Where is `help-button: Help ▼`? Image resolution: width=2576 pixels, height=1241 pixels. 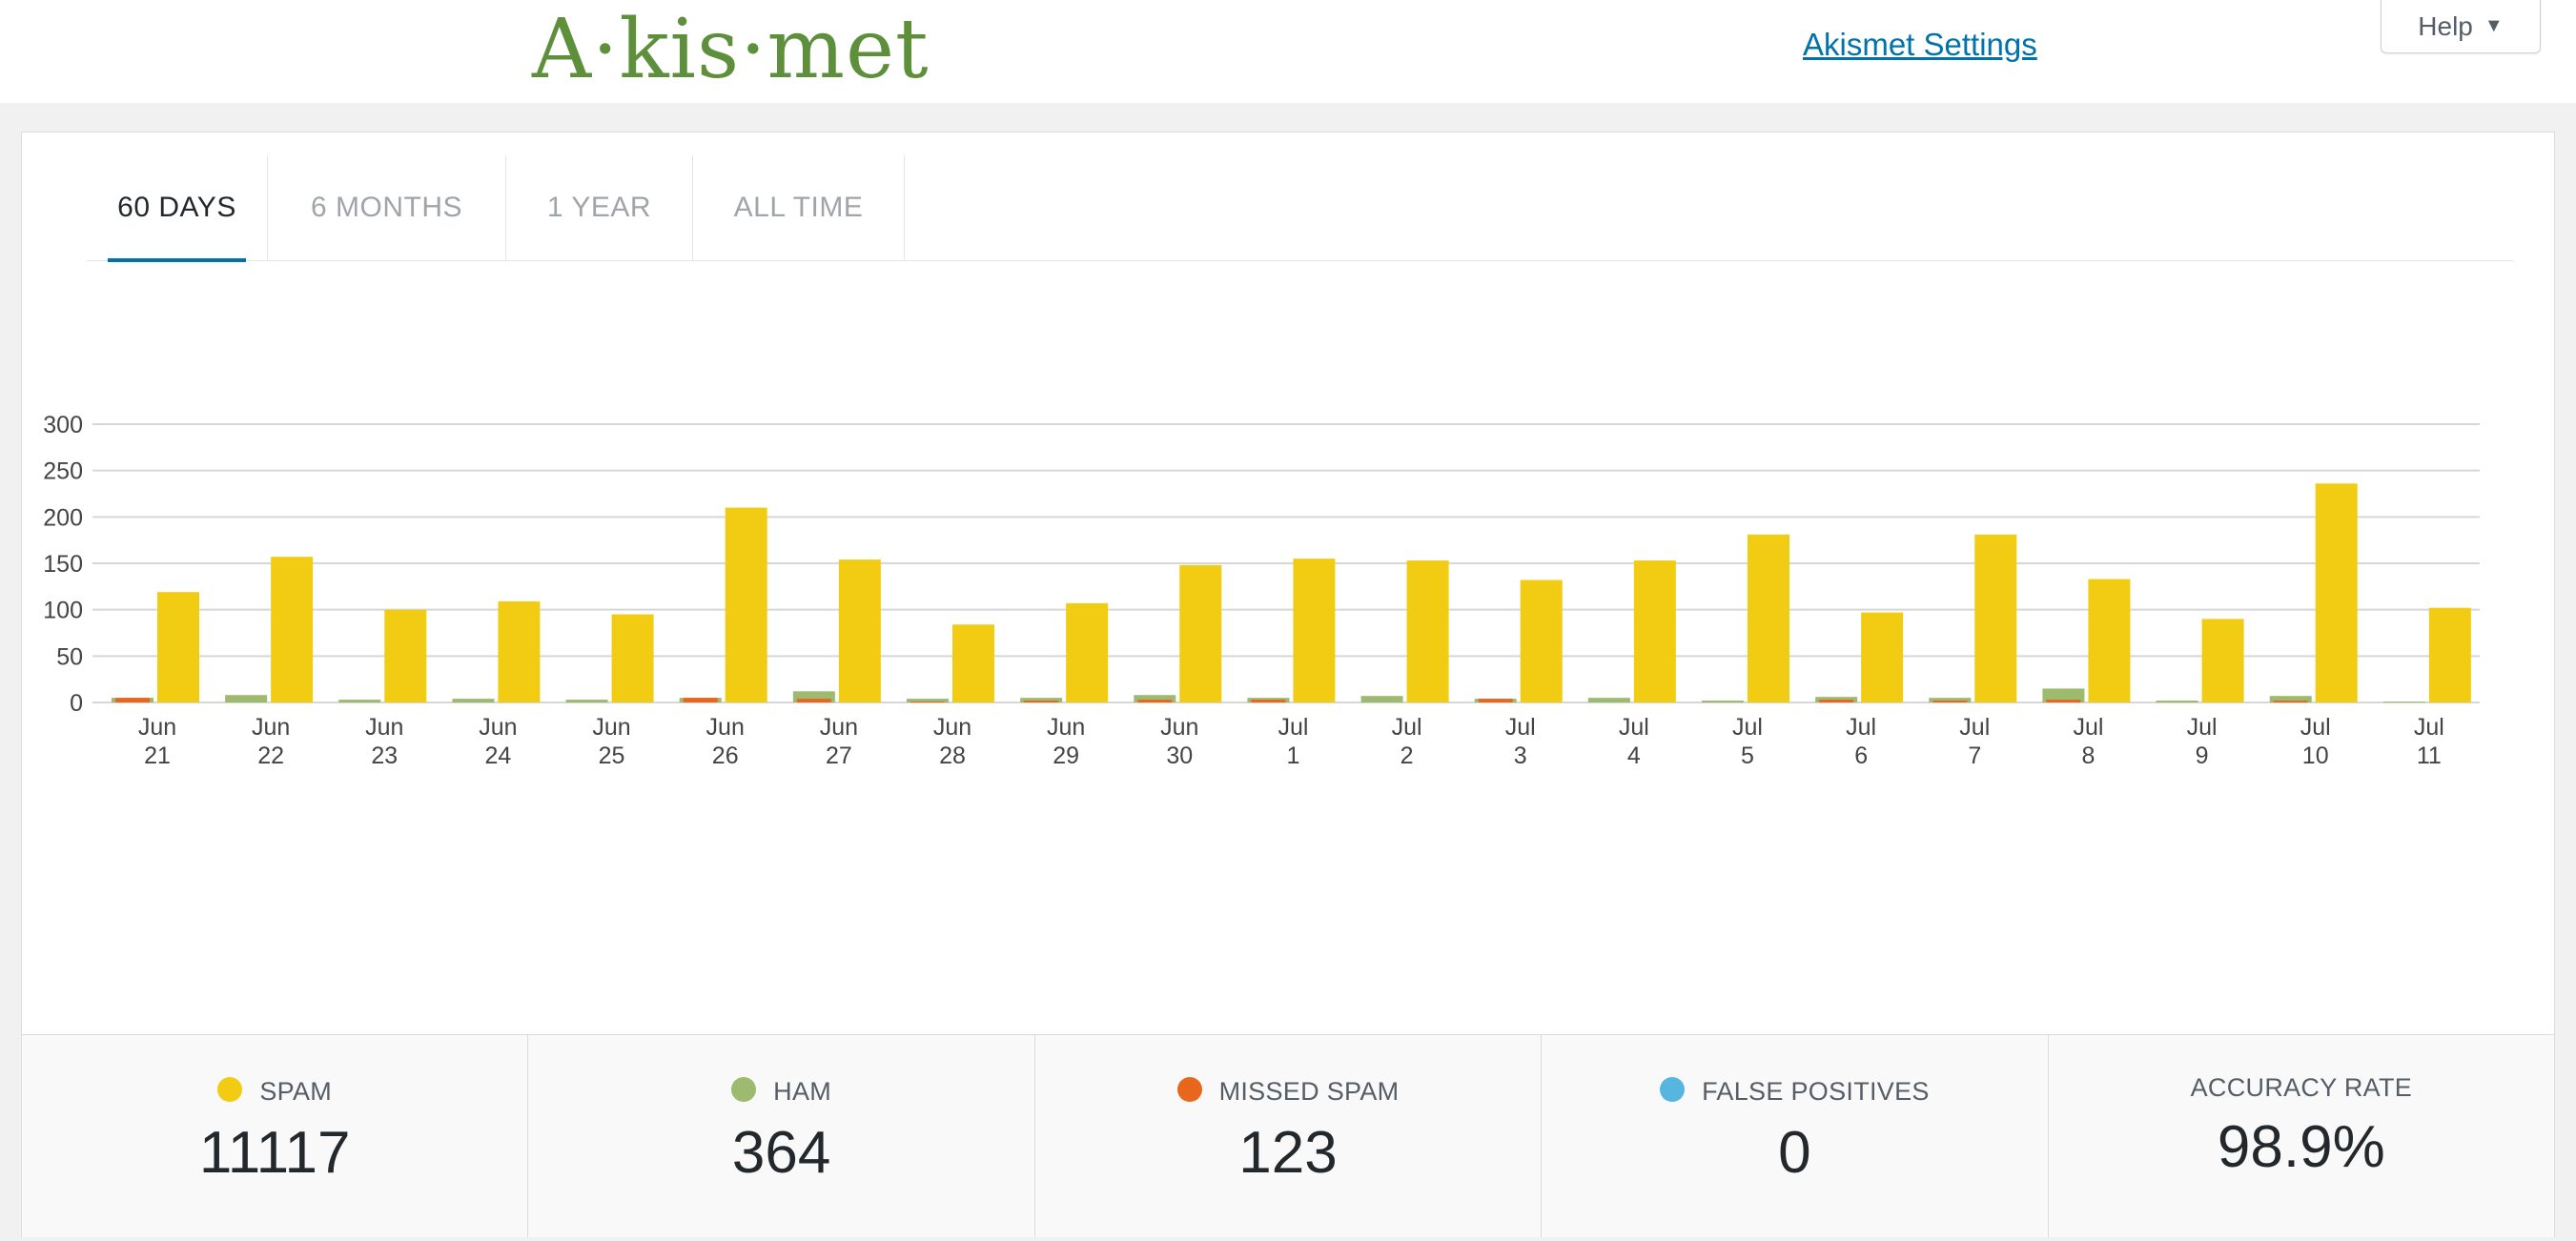
help-button: Help ▼ is located at coordinates (2461, 26).